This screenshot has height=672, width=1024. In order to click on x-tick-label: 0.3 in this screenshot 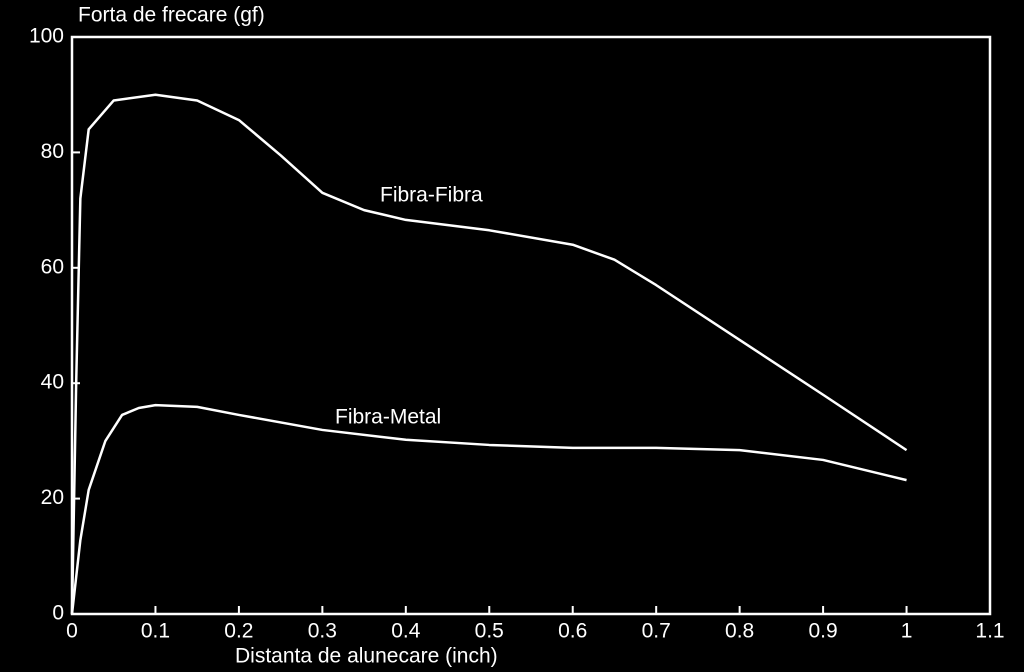, I will do `click(322, 631)`.